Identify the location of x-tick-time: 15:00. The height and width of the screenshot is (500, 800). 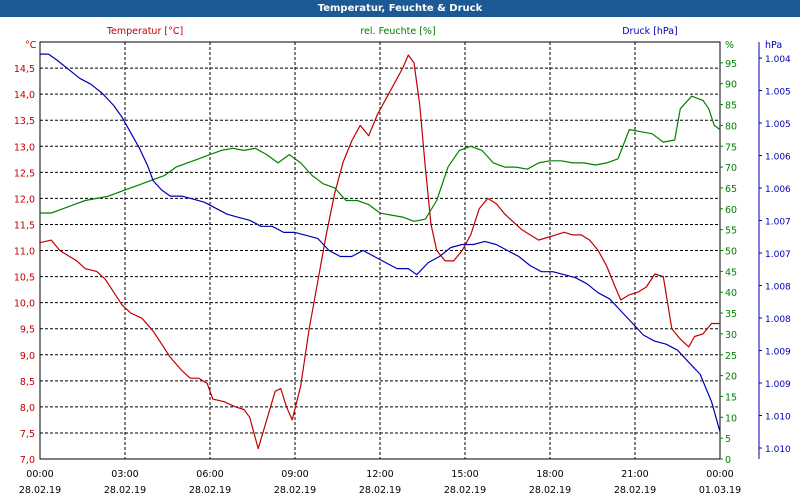
(464, 474).